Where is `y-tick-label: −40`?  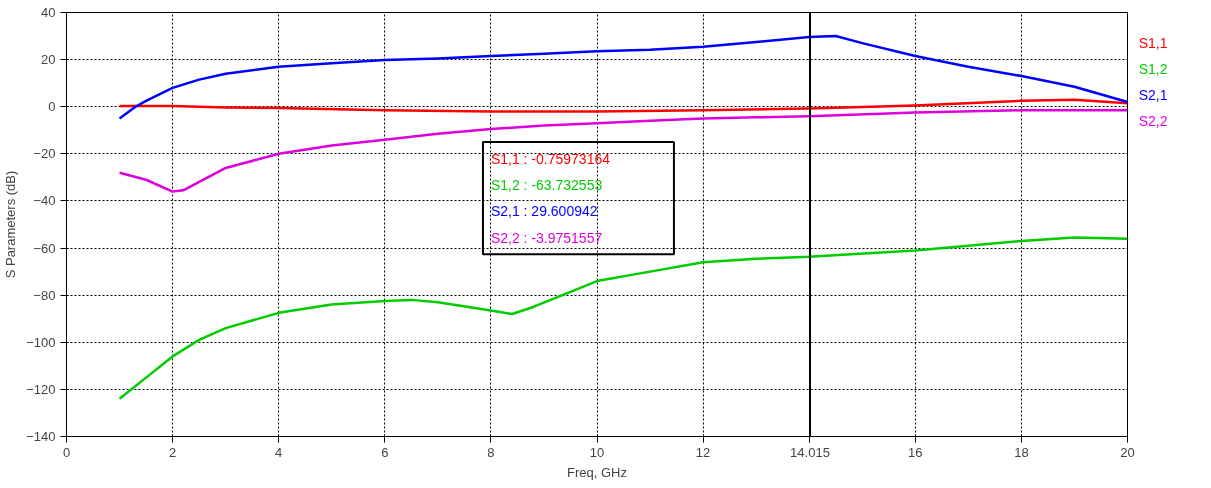 y-tick-label: −40 is located at coordinates (44, 201).